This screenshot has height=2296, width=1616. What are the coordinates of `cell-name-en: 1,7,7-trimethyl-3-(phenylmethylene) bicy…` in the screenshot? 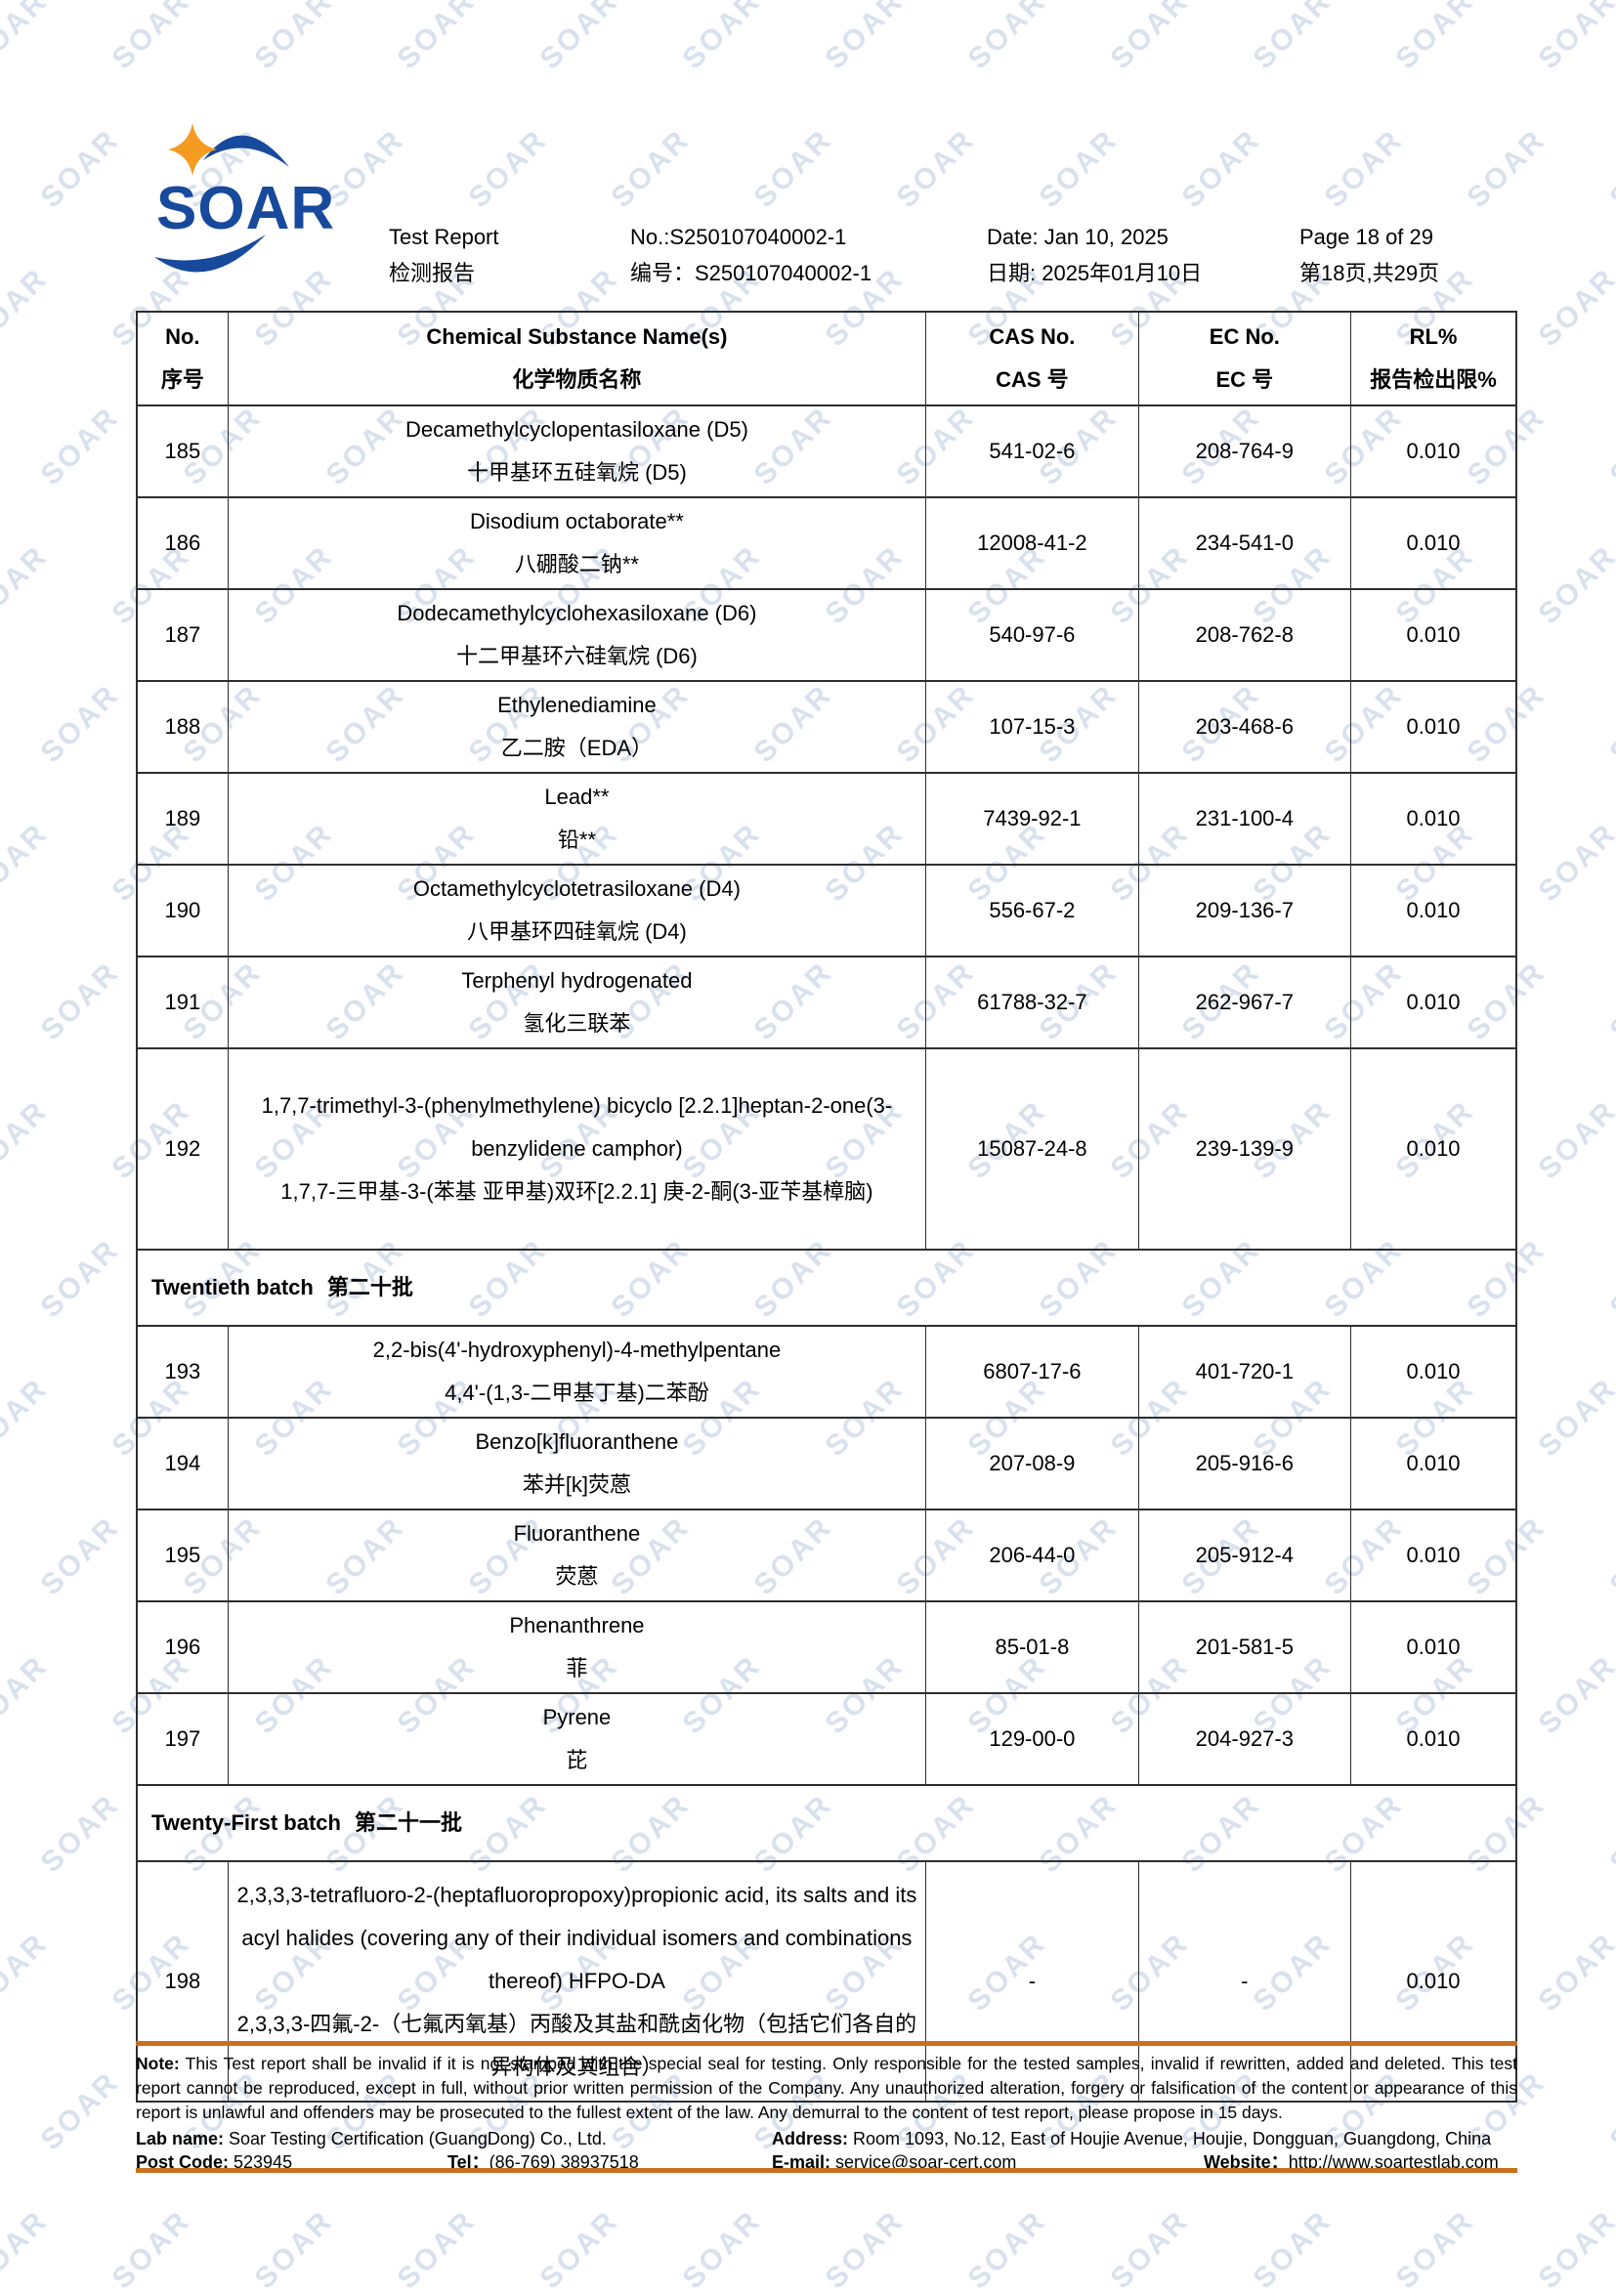 It's located at (577, 1127).